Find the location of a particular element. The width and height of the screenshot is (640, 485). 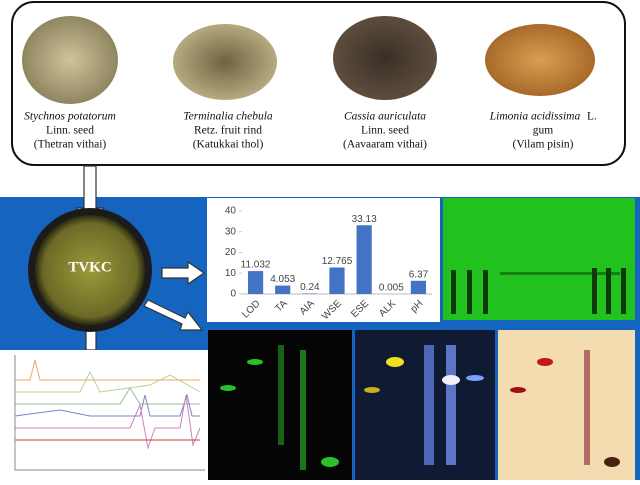

plant-authority: L. is located at coordinates (592, 117).